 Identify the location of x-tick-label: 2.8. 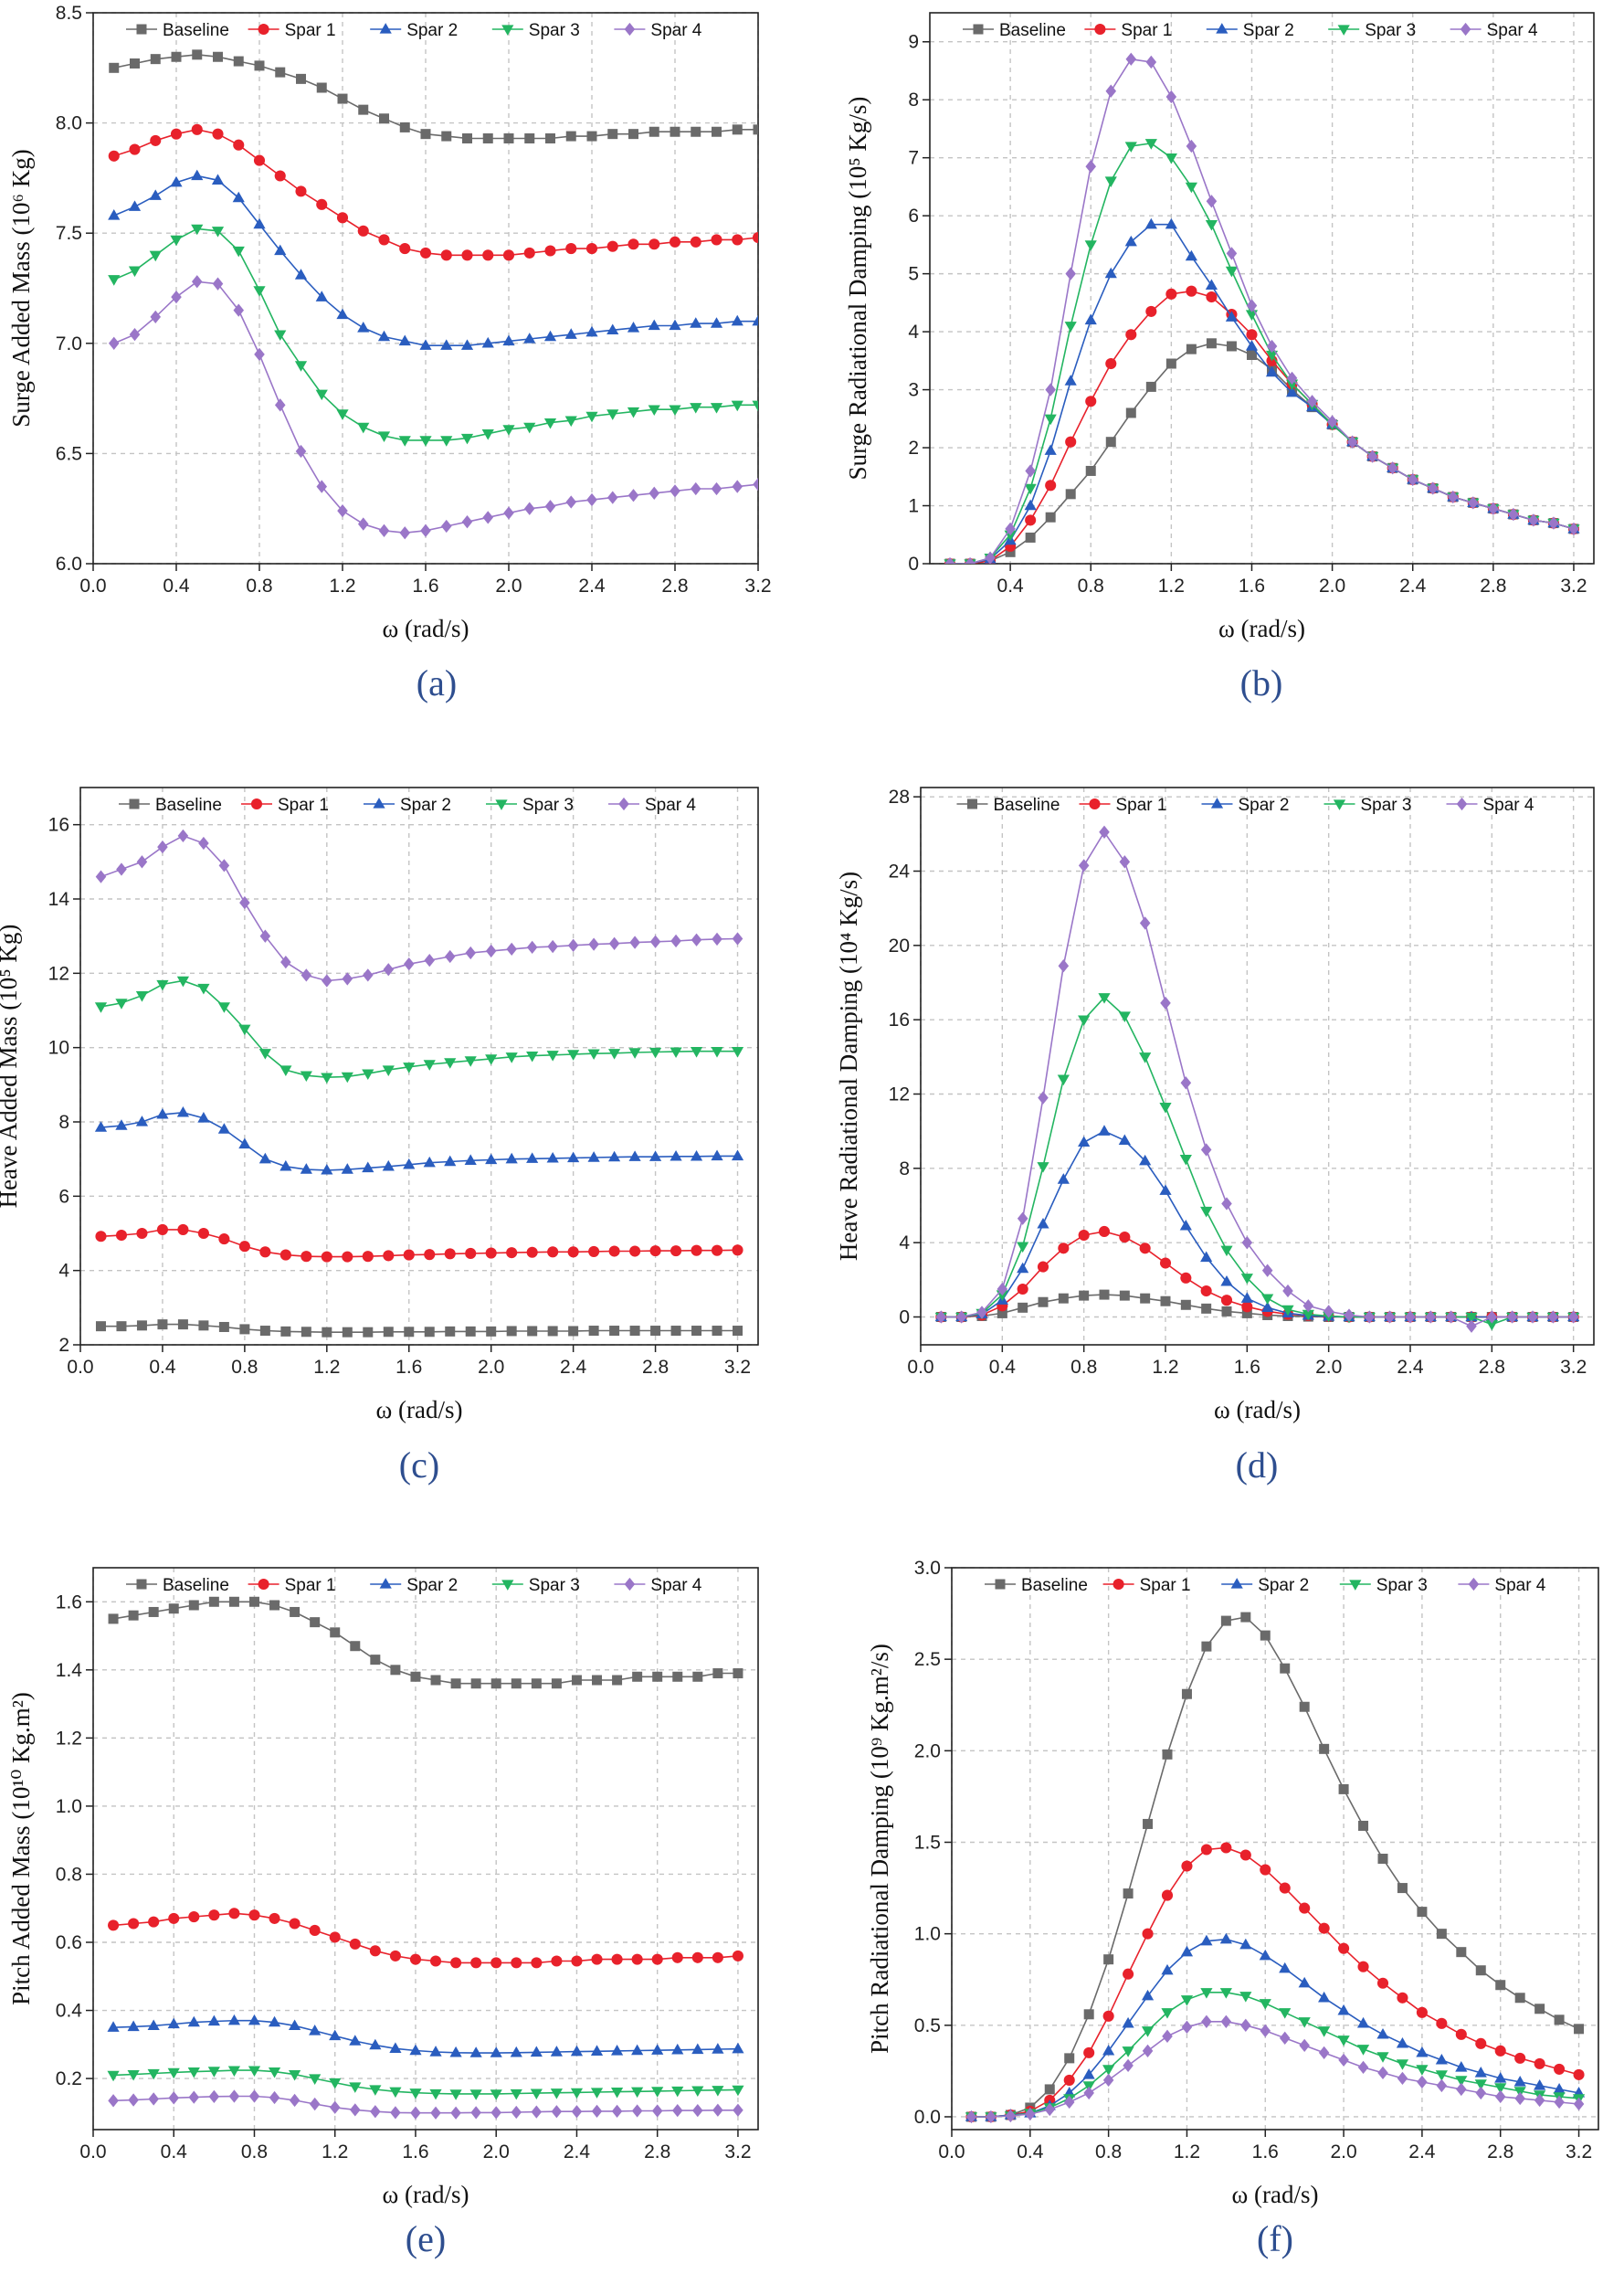
(657, 2151).